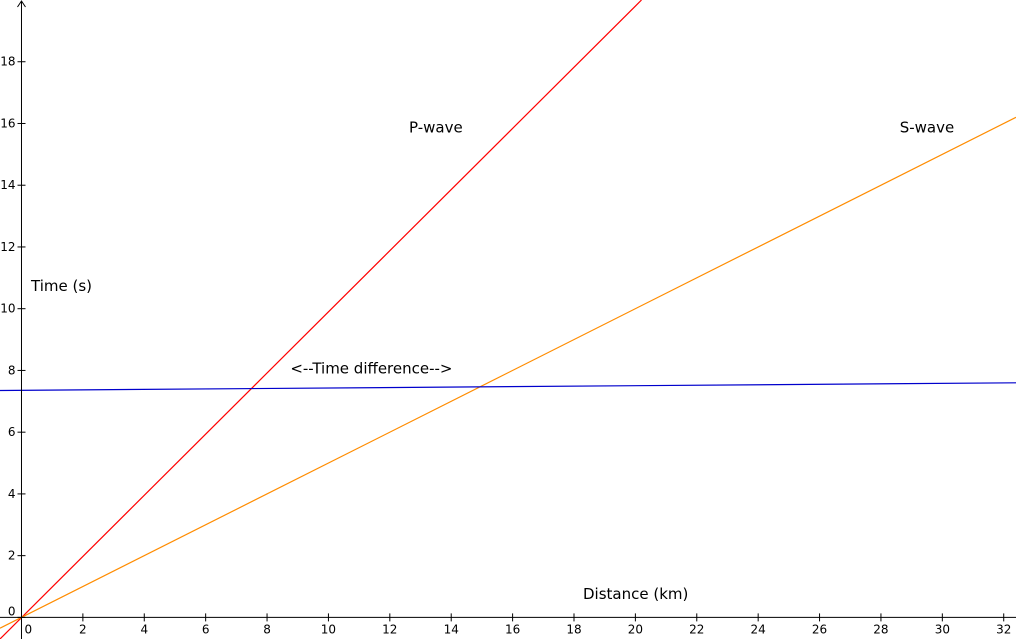  Describe the element at coordinates (7, 247) in the screenshot. I see `y-tick-label: 12` at that location.